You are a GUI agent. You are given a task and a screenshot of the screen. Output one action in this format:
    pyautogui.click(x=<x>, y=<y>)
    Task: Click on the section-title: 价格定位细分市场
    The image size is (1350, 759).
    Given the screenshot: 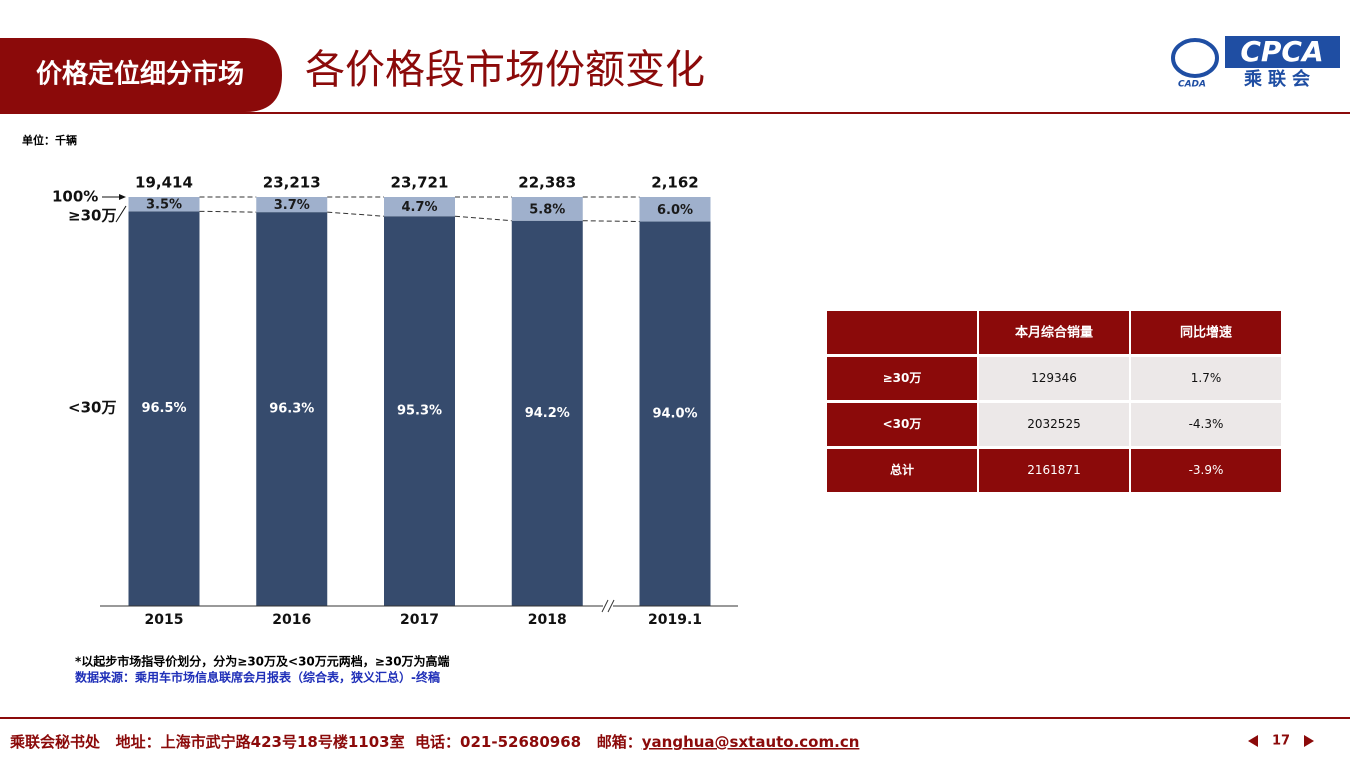 What is the action you would take?
    pyautogui.click(x=140, y=74)
    